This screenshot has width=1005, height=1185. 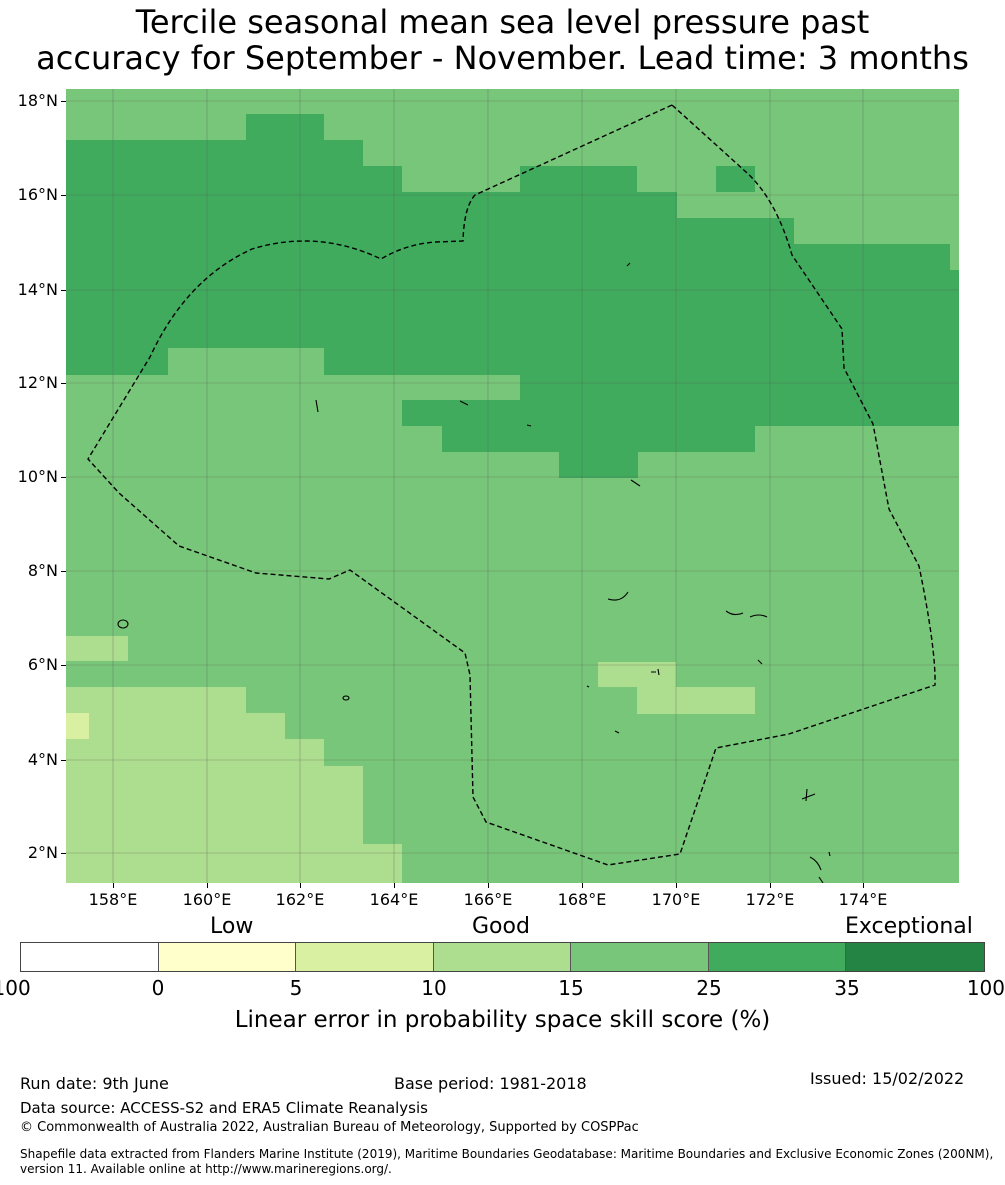 I want to click on lon-label-164e: 164°E, so click(x=394, y=899).